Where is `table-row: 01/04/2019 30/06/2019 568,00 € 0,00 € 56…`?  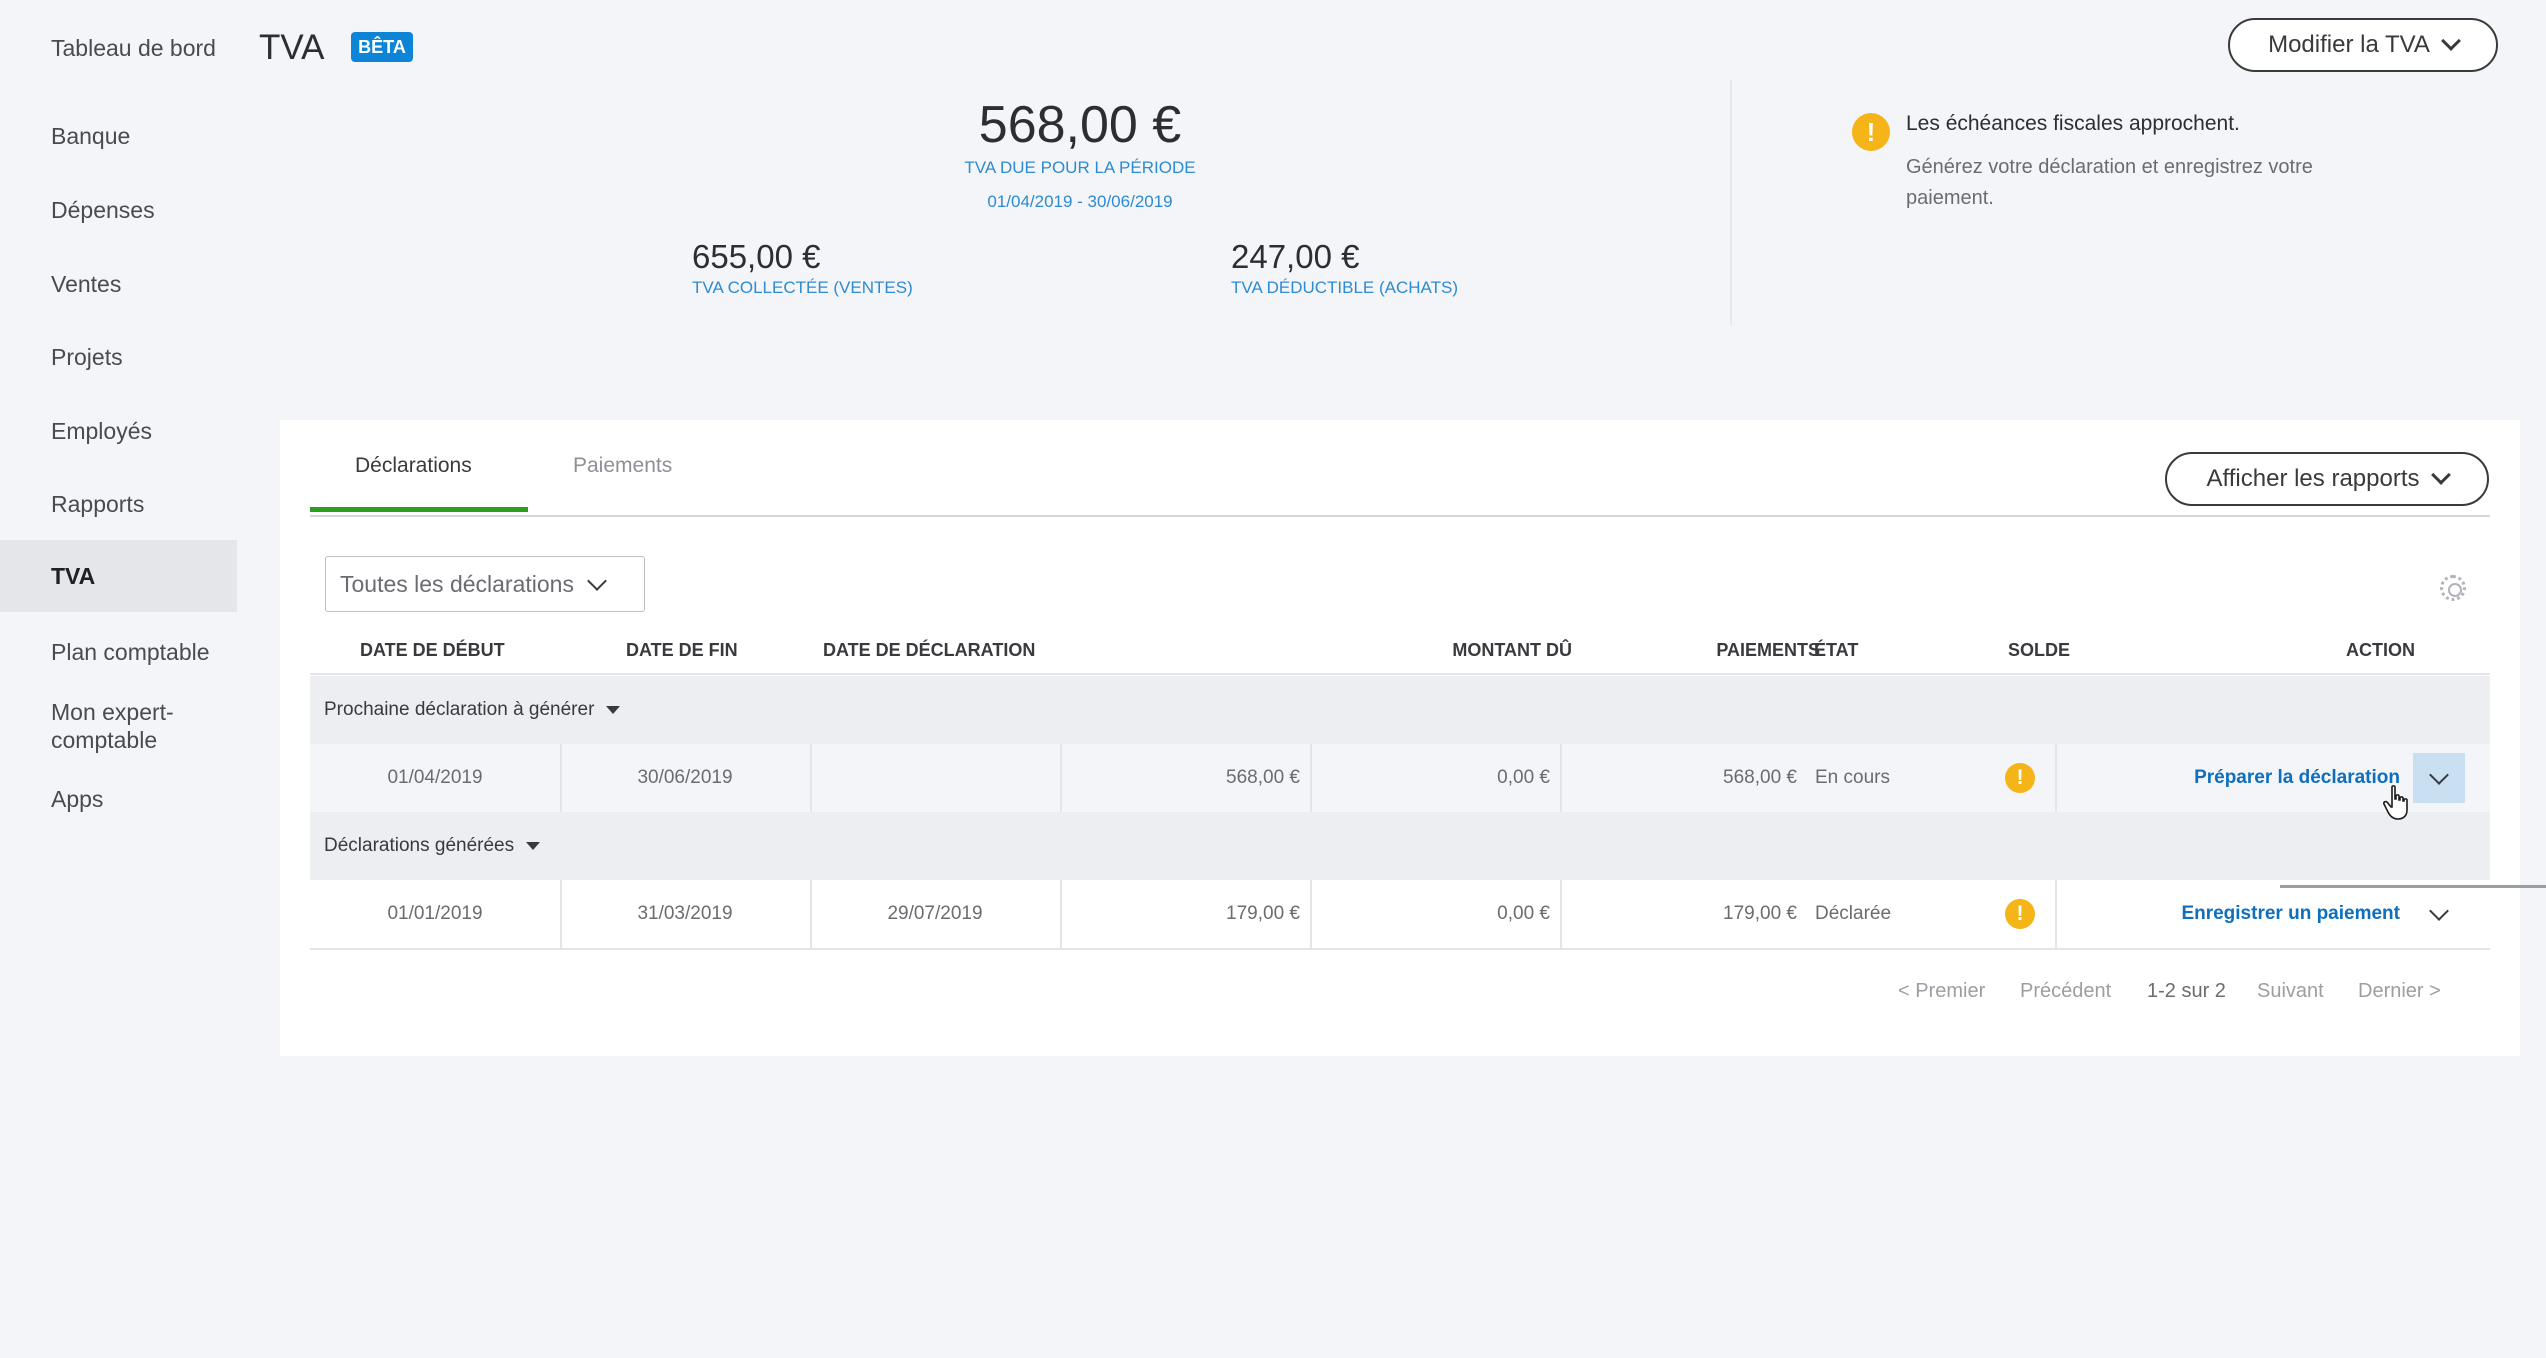 table-row: 01/04/2019 30/06/2019 568,00 € 0,00 € 56… is located at coordinates (1400, 778).